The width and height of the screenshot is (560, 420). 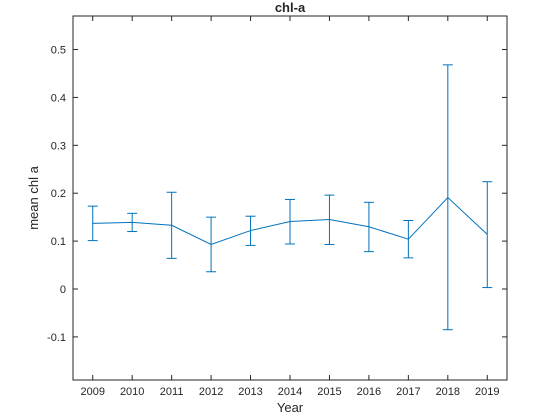 What do you see at coordinates (250, 392) in the screenshot?
I see `x-tick-label: 2013` at bounding box center [250, 392].